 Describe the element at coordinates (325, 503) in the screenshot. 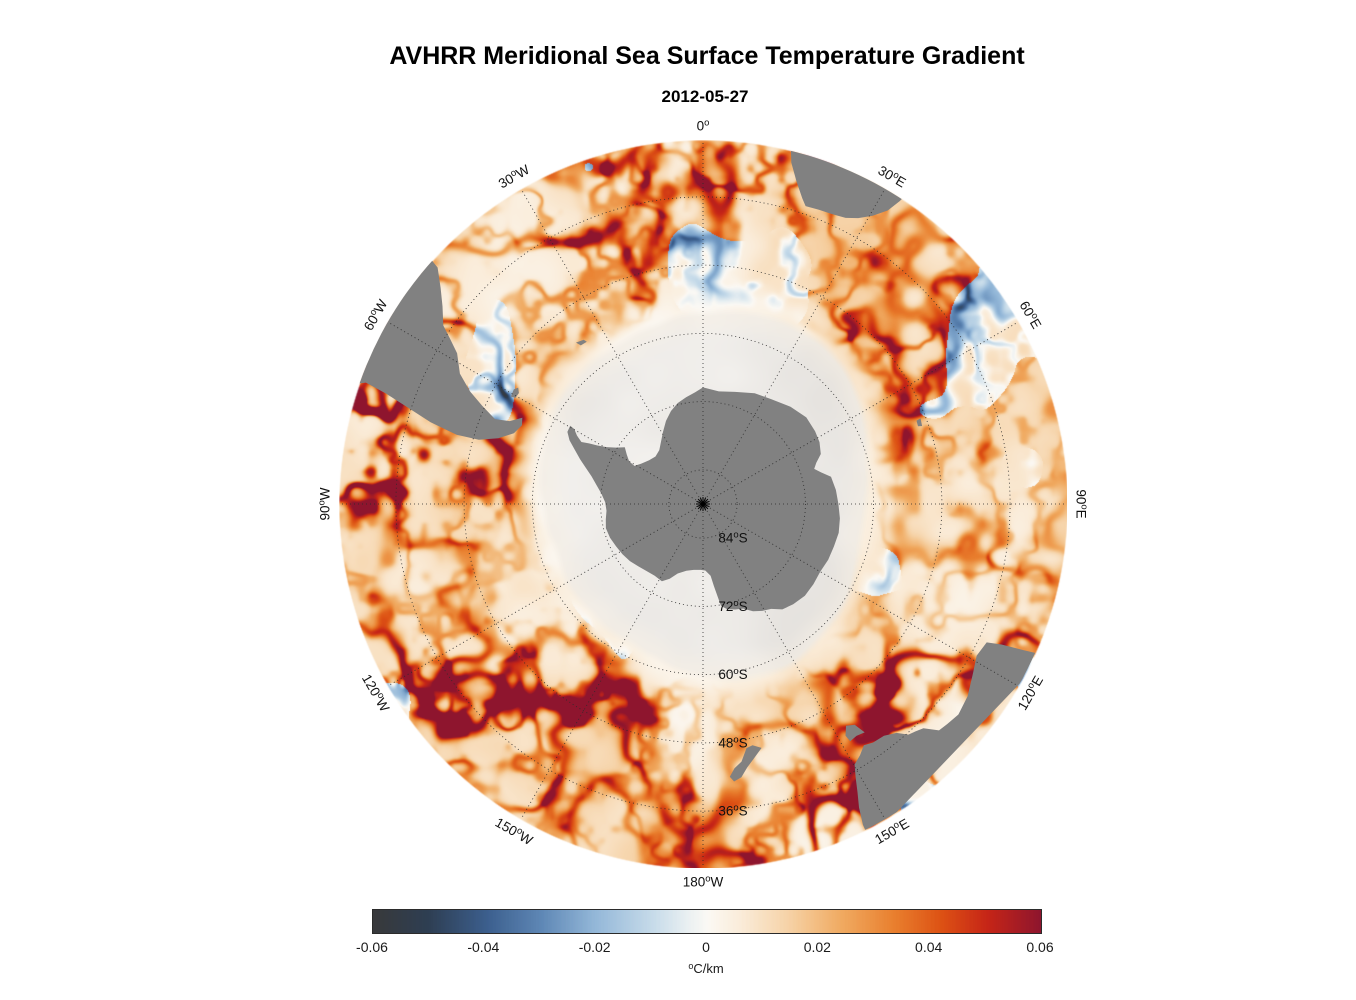

I see `meridian-label-90W: 90oW` at that location.